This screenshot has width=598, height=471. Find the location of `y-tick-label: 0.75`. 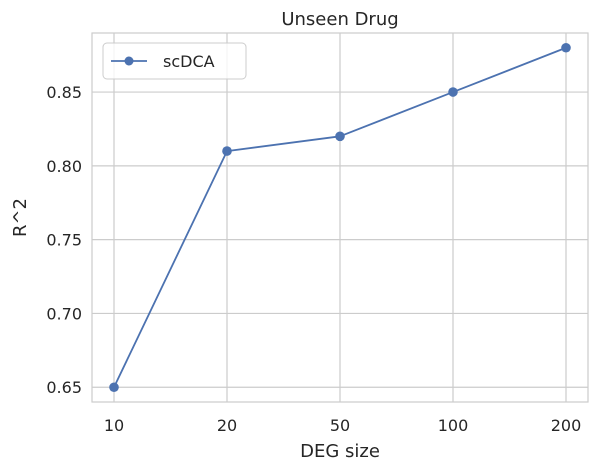

y-tick-label: 0.75 is located at coordinates (64, 240).